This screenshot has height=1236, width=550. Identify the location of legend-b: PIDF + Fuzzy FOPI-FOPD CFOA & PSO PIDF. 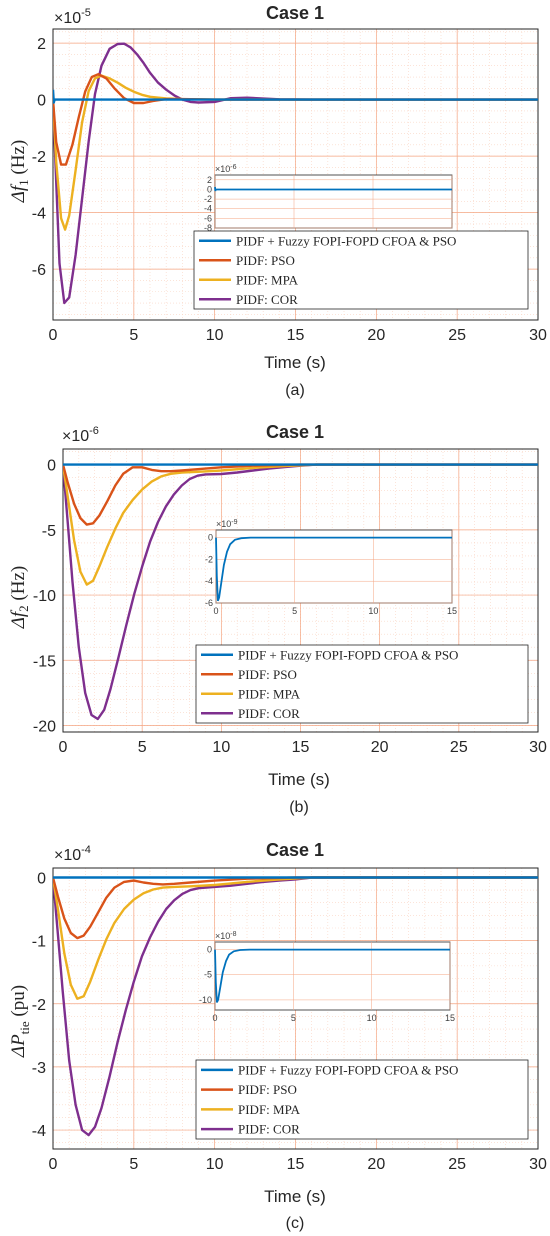
(362, 684).